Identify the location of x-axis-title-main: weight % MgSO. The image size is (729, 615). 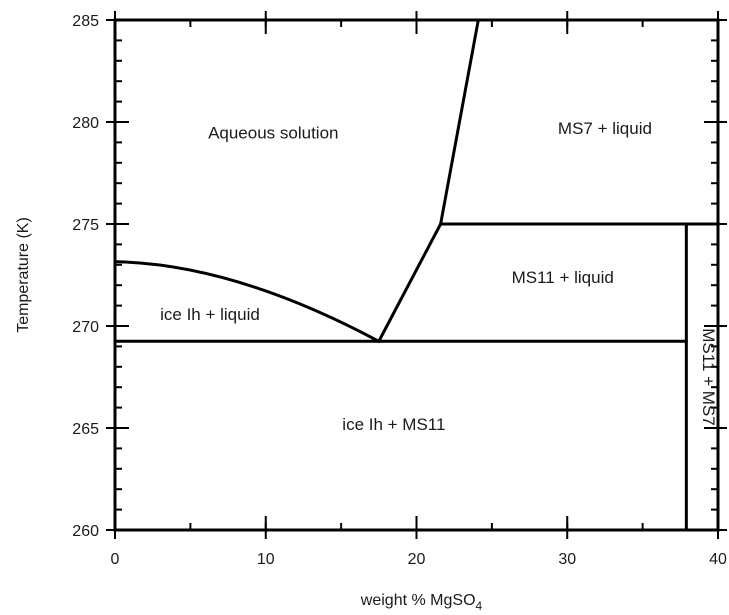
(418, 600).